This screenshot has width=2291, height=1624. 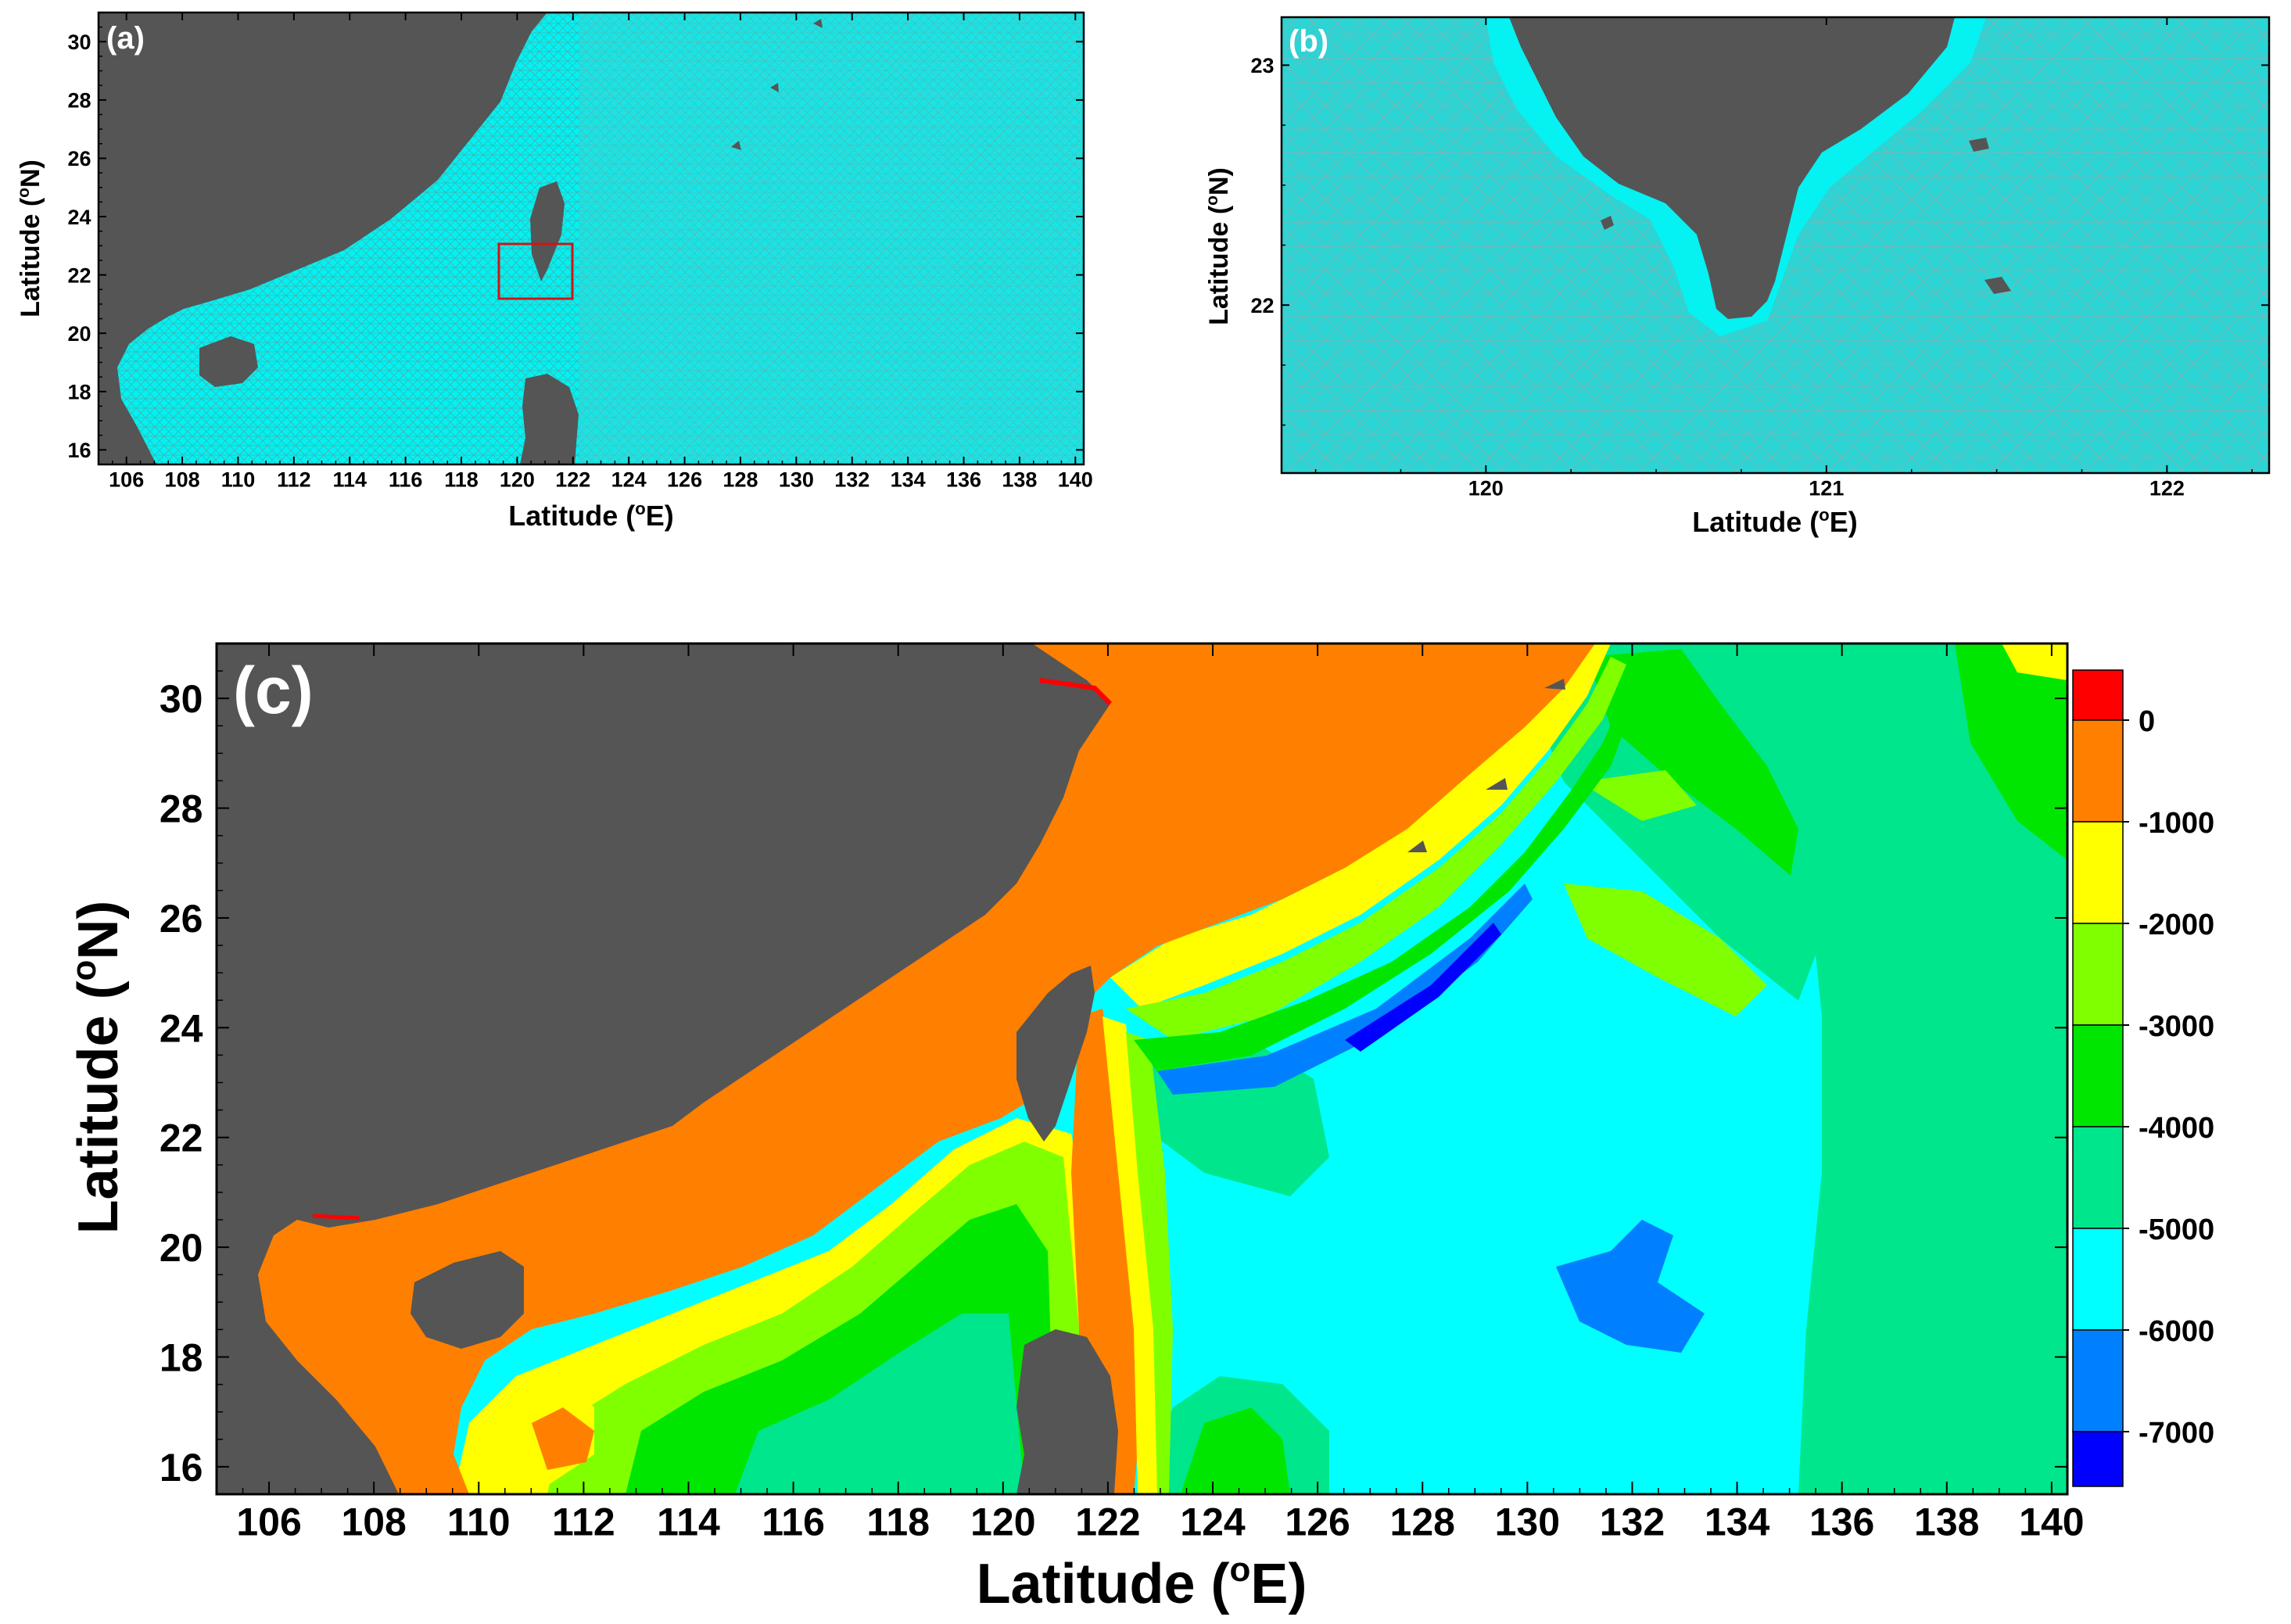 What do you see at coordinates (228, 361) in the screenshot?
I see `panel-a-hainan` at bounding box center [228, 361].